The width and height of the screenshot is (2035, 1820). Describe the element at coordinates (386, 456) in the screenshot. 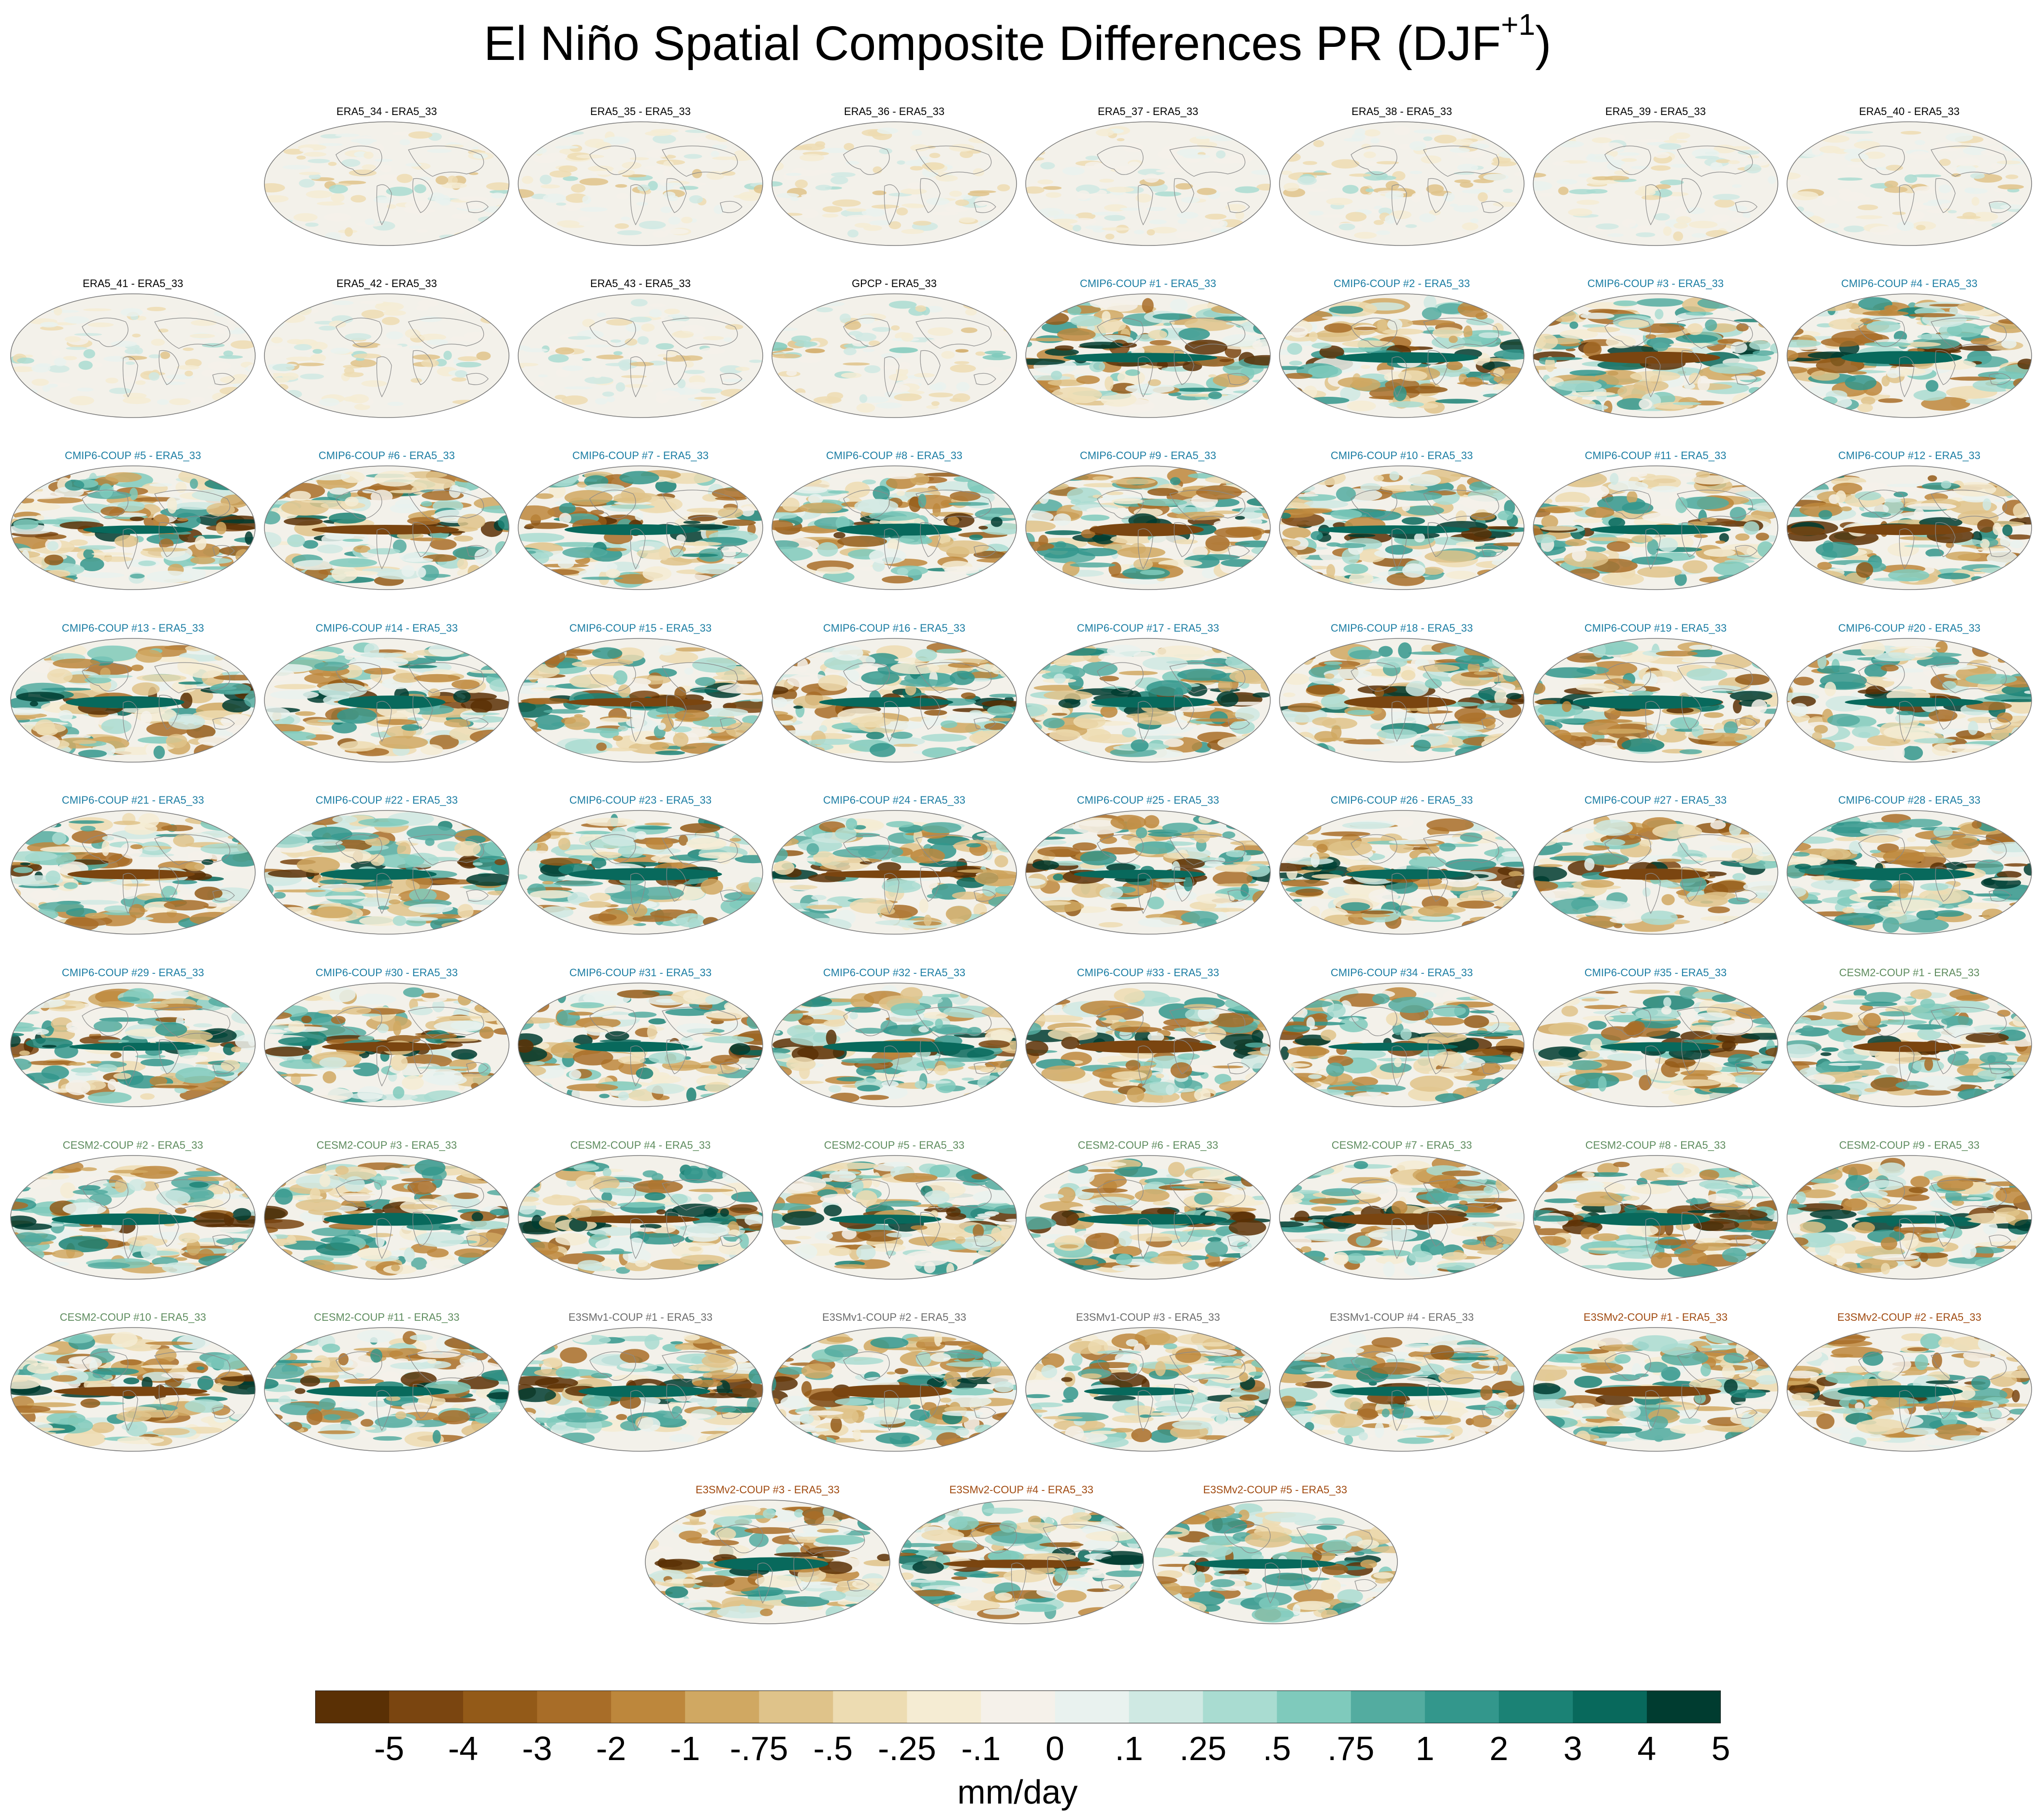

I see `map-panel-title: CMIP6-COUP #6 - ERA5_33` at that location.